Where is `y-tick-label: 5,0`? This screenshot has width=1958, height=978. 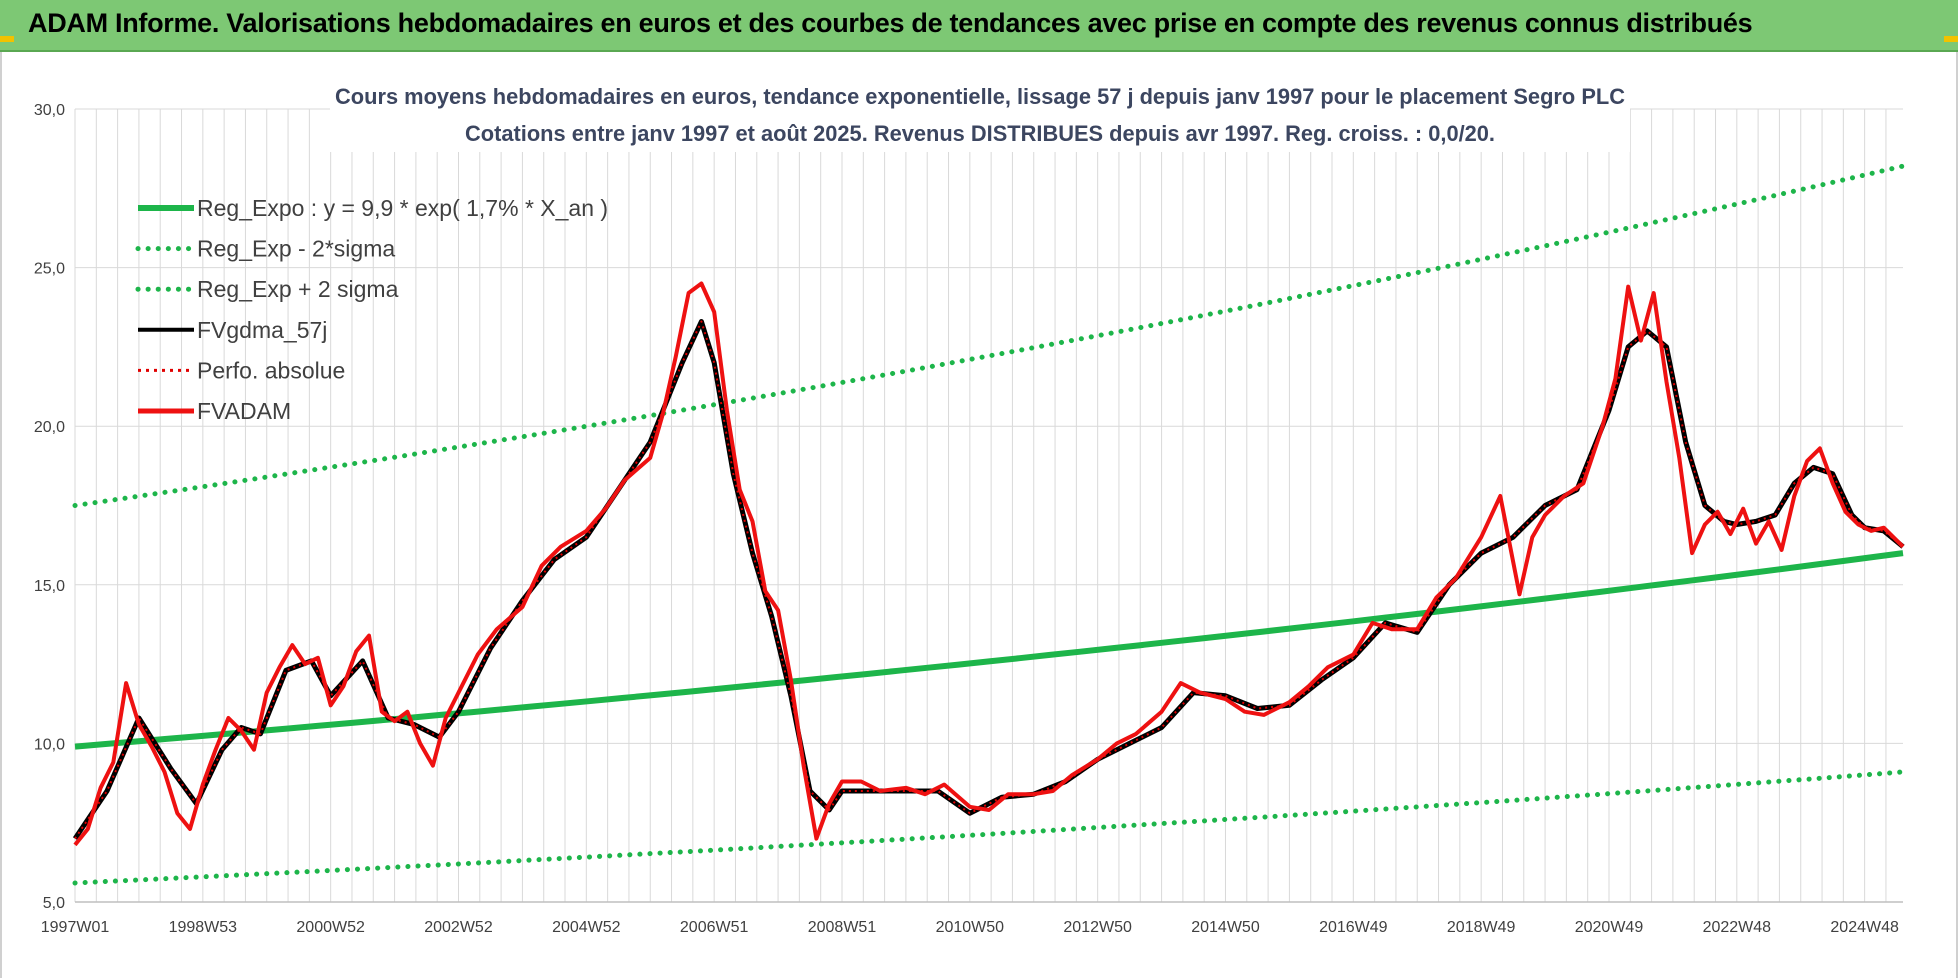
y-tick-label: 5,0 is located at coordinates (54, 903).